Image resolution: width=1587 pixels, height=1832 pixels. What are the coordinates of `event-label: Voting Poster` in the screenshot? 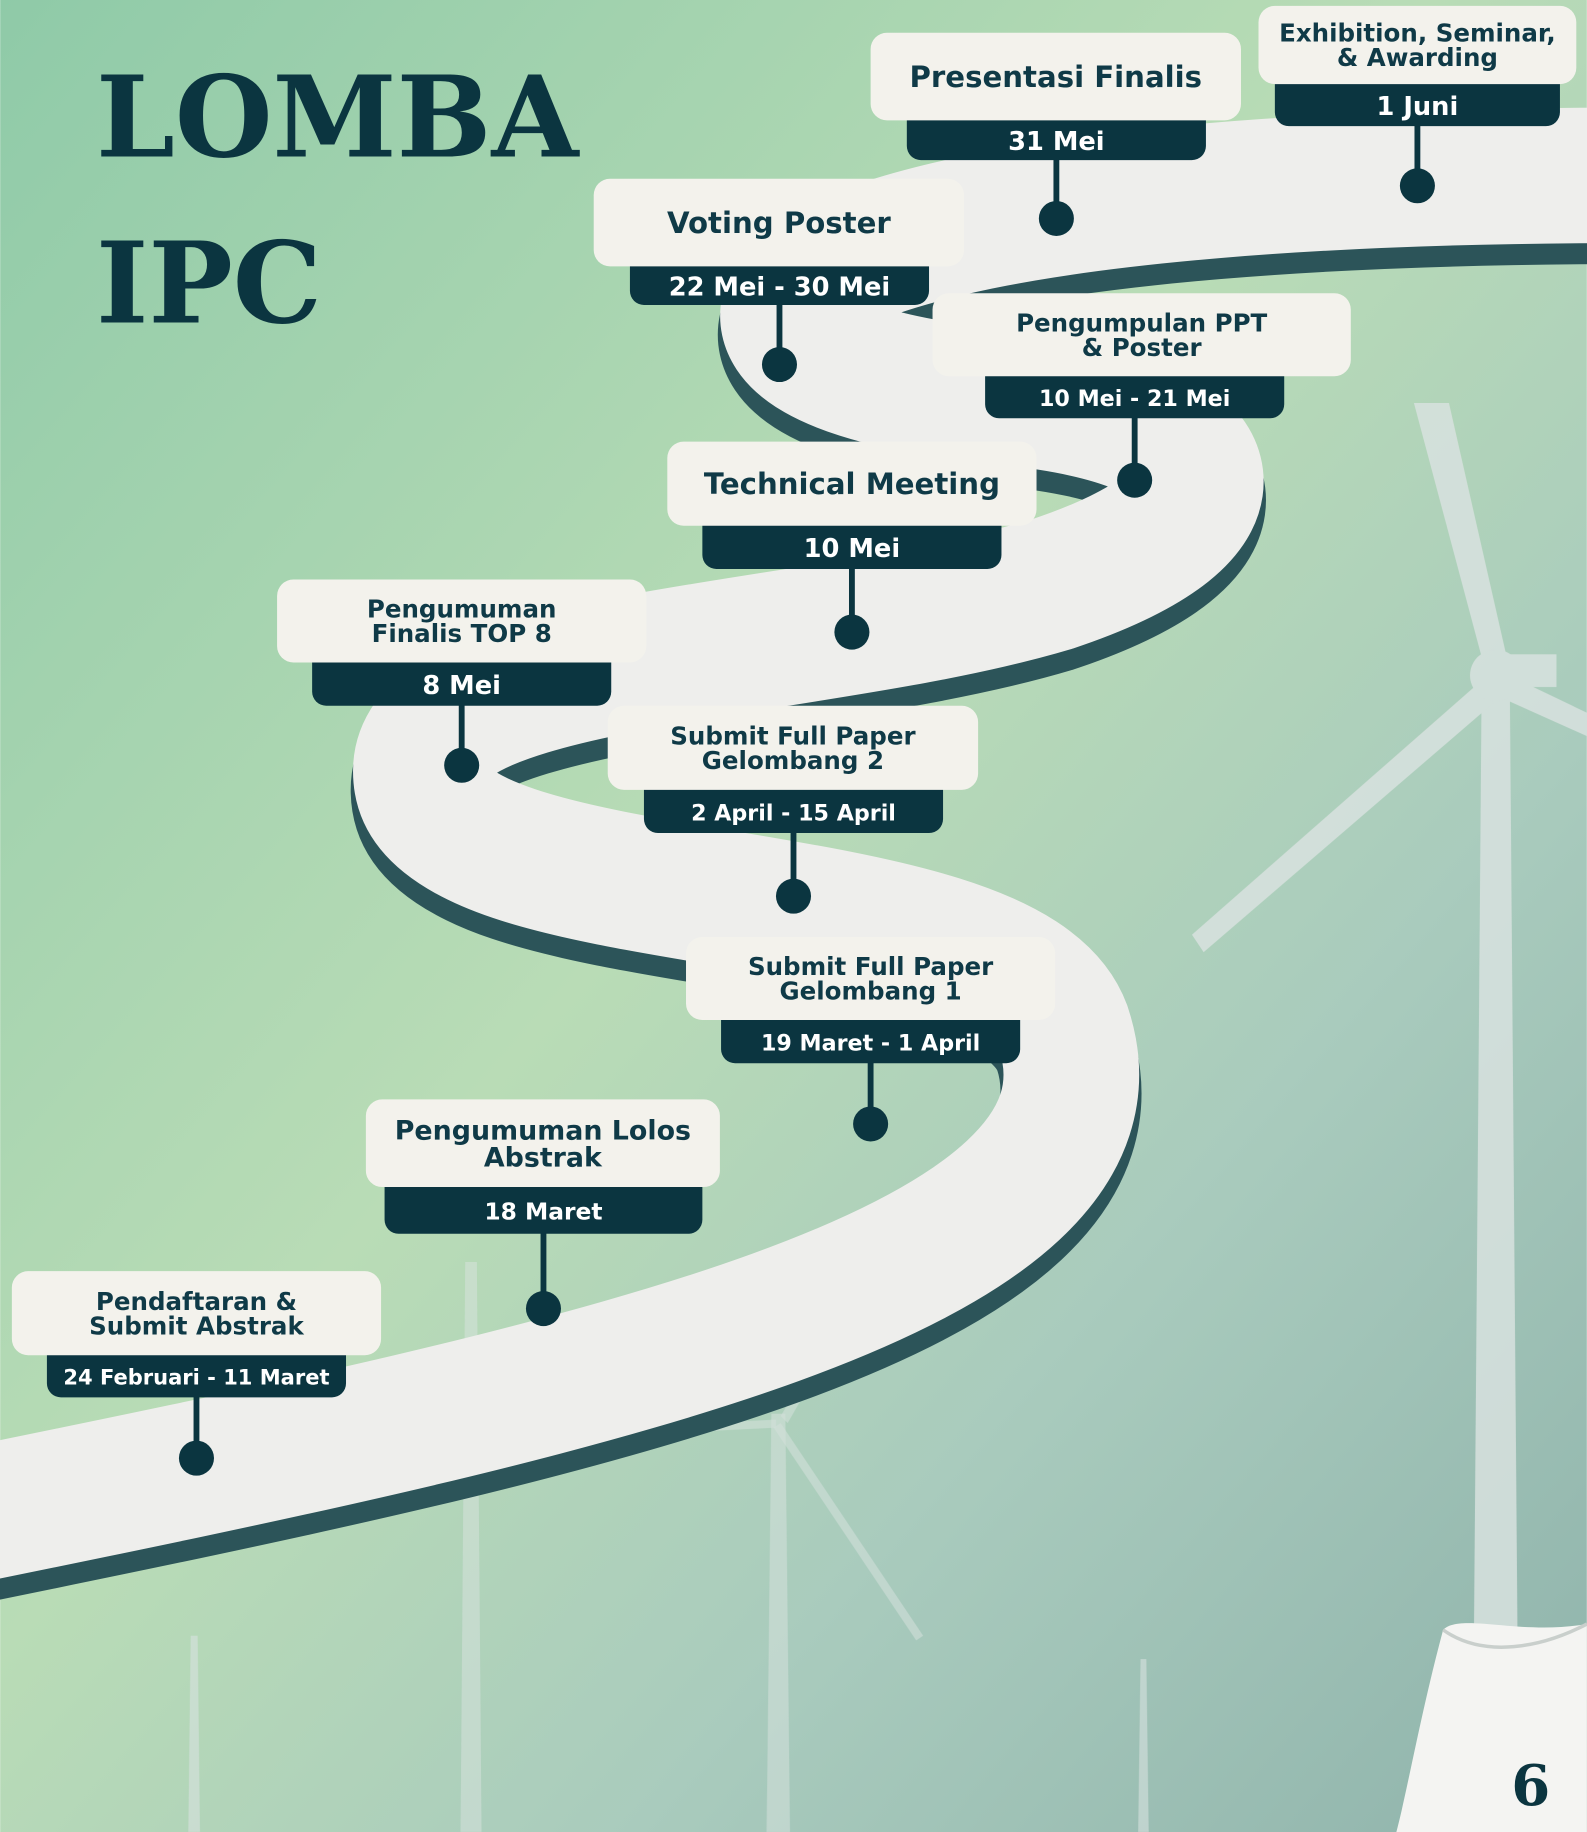 It's located at (779, 223).